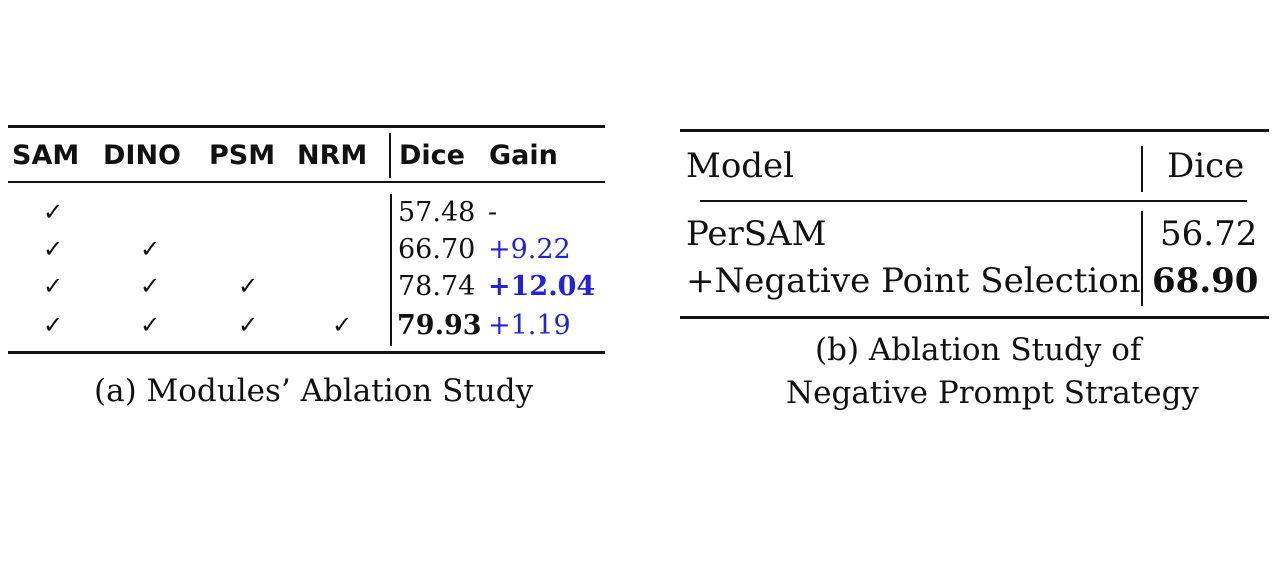 The height and width of the screenshot is (567, 1280). Describe the element at coordinates (992, 393) in the screenshot. I see `table-b-caption-line2: Negative Prompt Strategy` at that location.